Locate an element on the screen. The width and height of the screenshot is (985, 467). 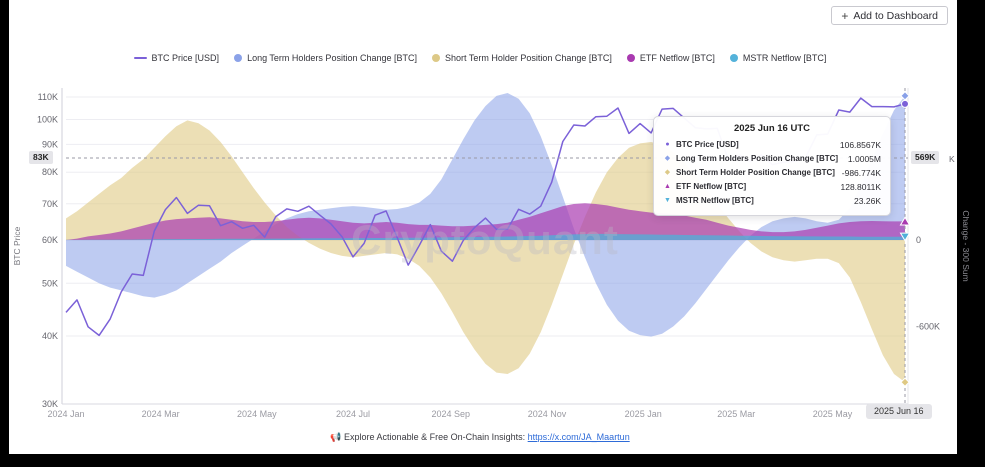
hover-marker-long-term-holders-position-change-btc is located at coordinates (905, 96).